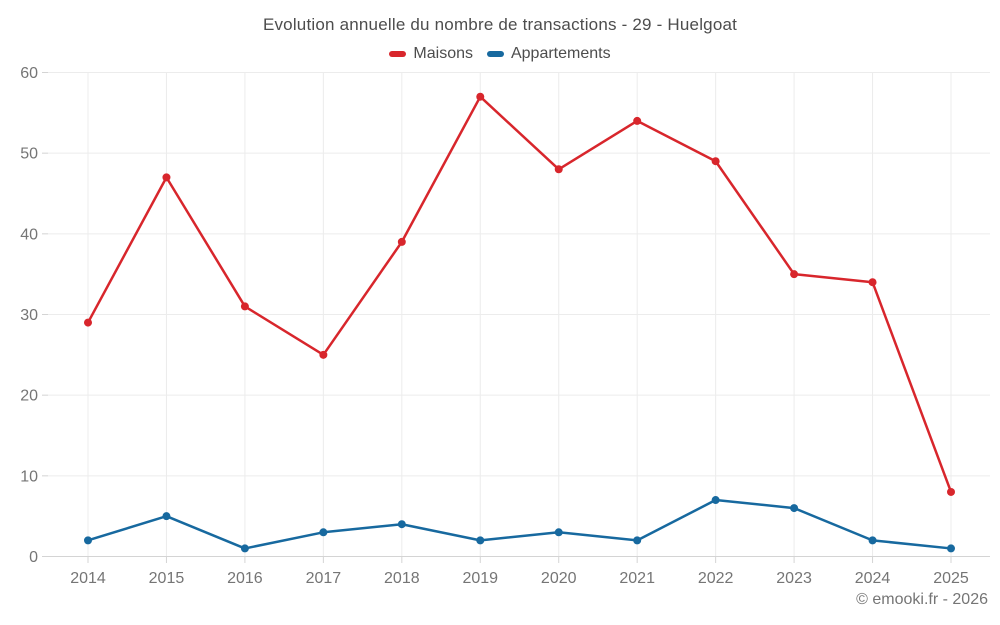 The image size is (1000, 625). I want to click on x-axis-tick-label: 2020, so click(559, 578).